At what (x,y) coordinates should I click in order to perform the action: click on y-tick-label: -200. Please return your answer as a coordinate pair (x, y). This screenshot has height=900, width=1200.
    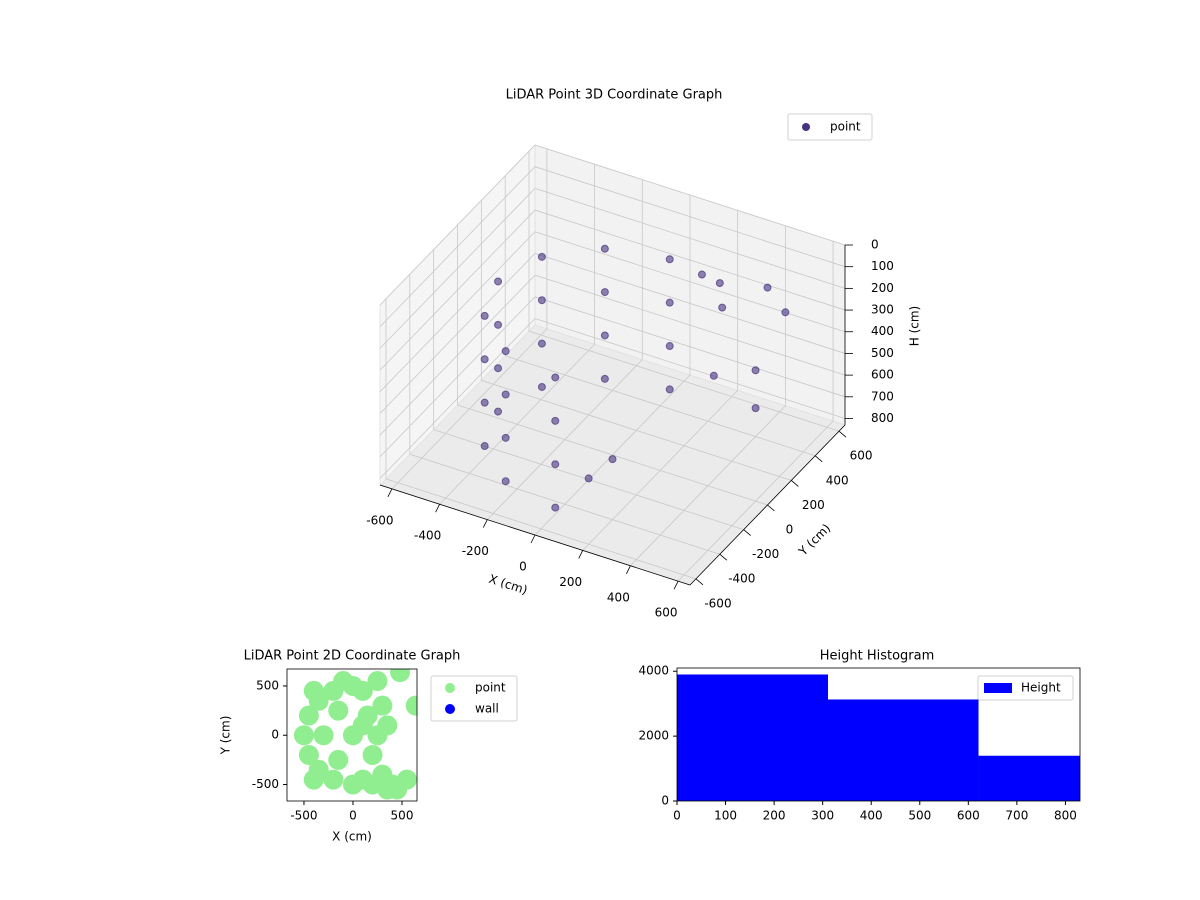
    Looking at the image, I should click on (765, 554).